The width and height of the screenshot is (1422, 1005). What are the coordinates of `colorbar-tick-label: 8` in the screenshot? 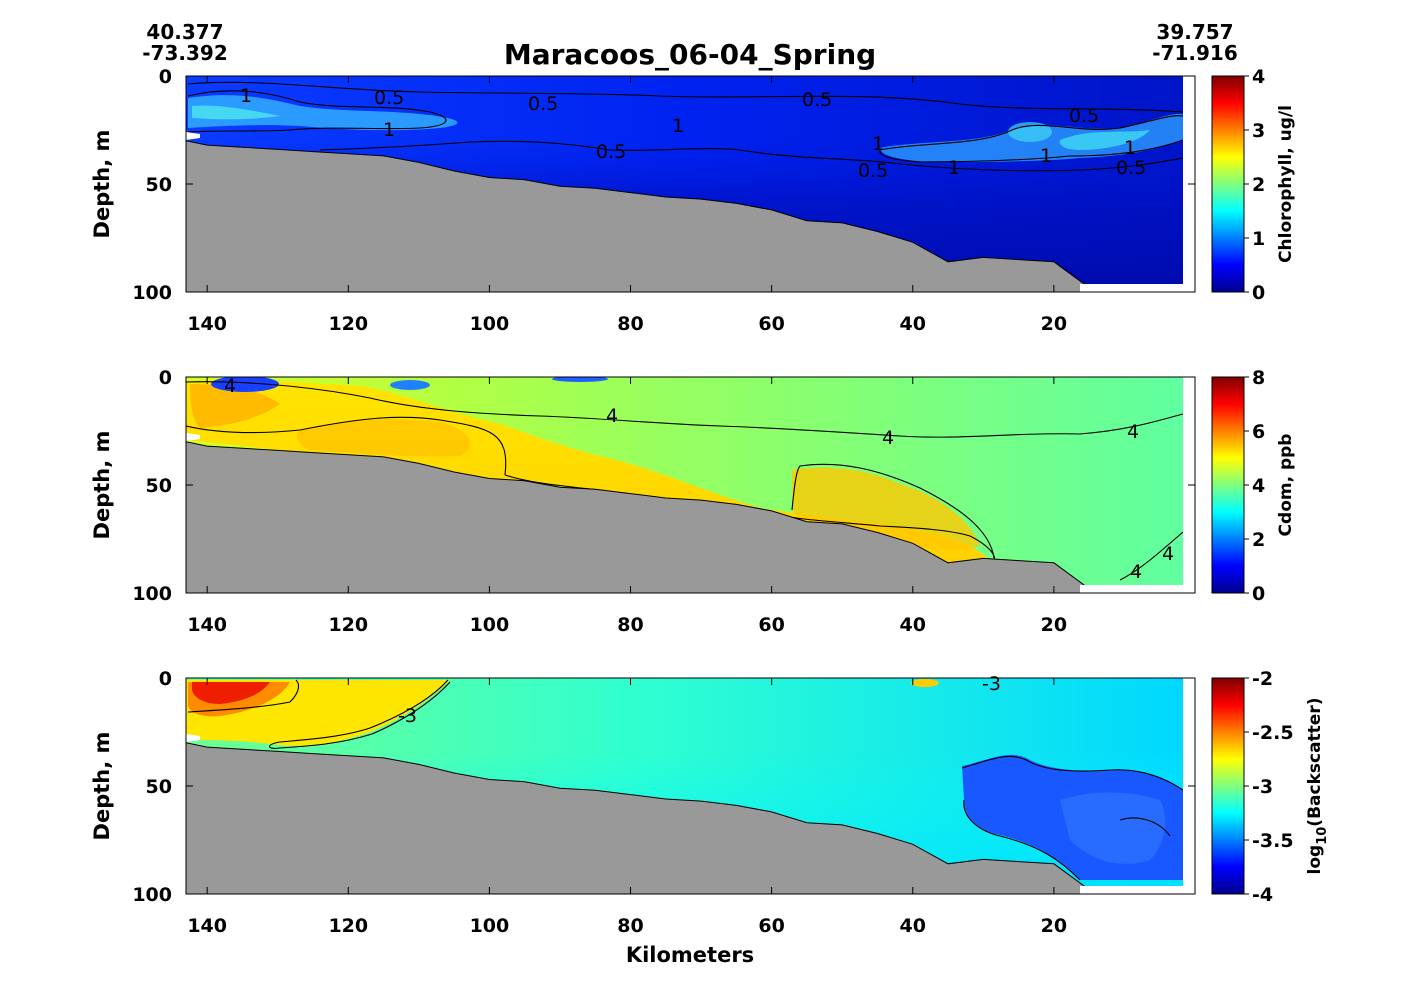 It's located at (1258, 378).